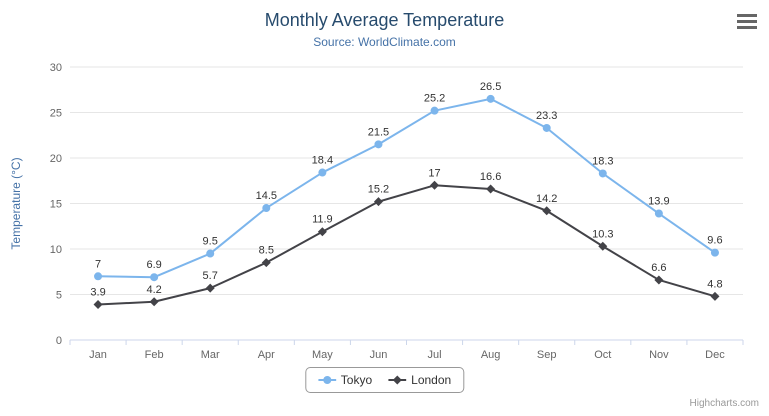 This screenshot has width=769, height=416. What do you see at coordinates (153, 265) in the screenshot?
I see `data-label-tokyo: 6.9` at bounding box center [153, 265].